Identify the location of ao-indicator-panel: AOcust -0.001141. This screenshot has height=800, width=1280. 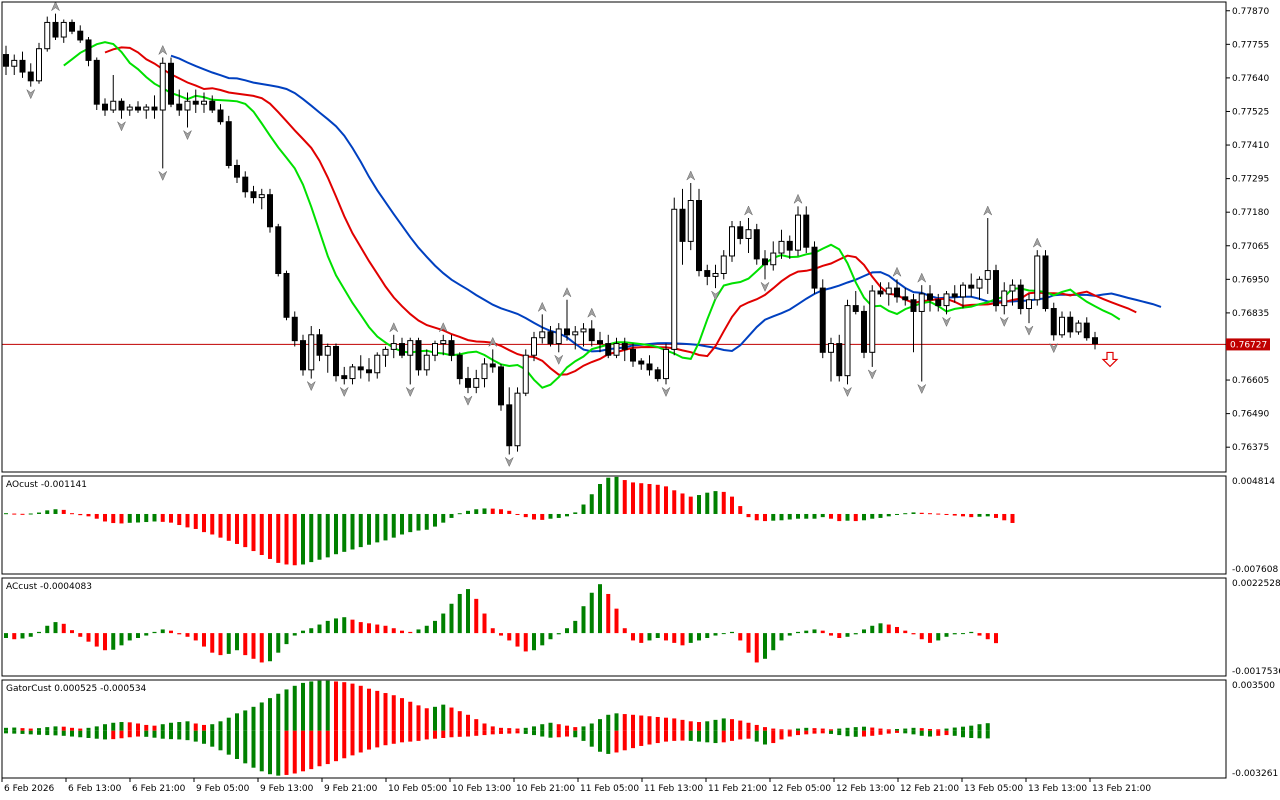
(509, 521).